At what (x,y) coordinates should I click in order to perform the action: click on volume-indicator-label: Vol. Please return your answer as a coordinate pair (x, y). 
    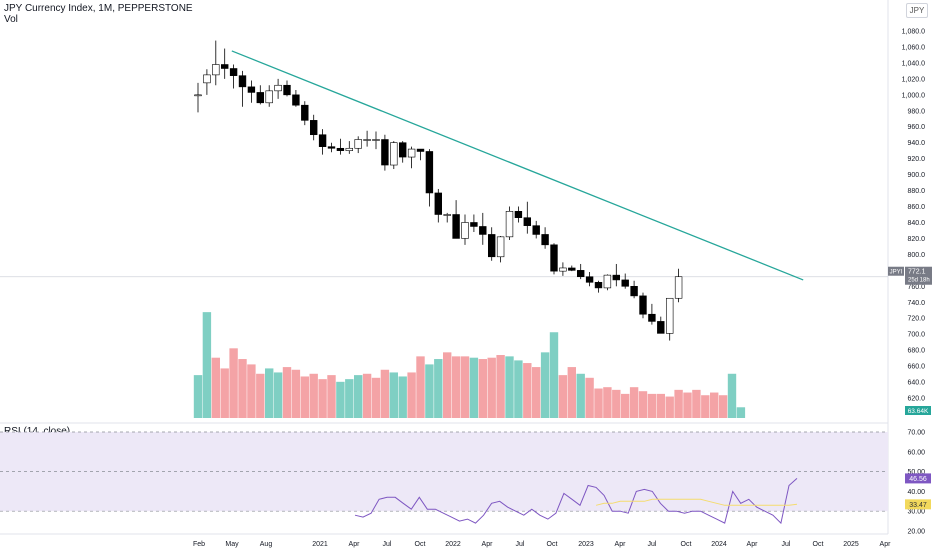
    Looking at the image, I should click on (11, 19).